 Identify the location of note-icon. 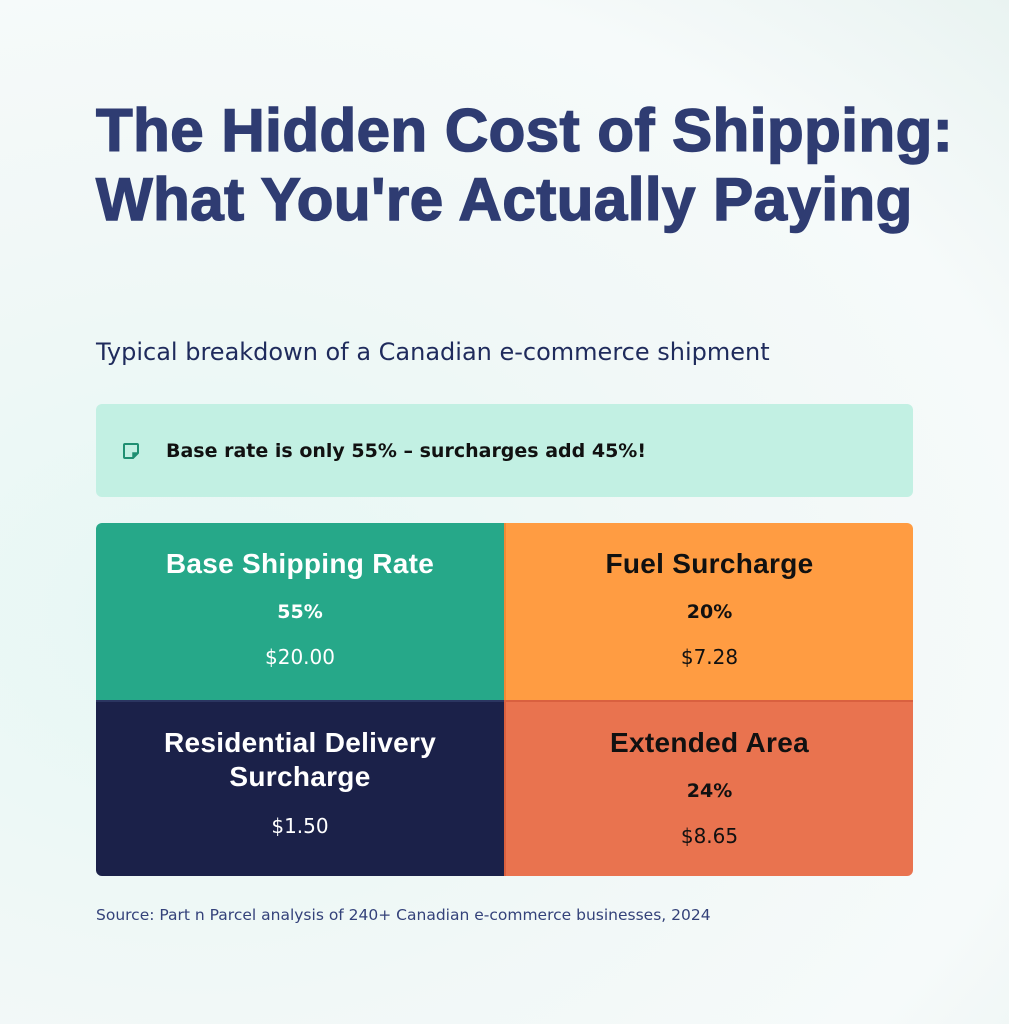
(131, 450).